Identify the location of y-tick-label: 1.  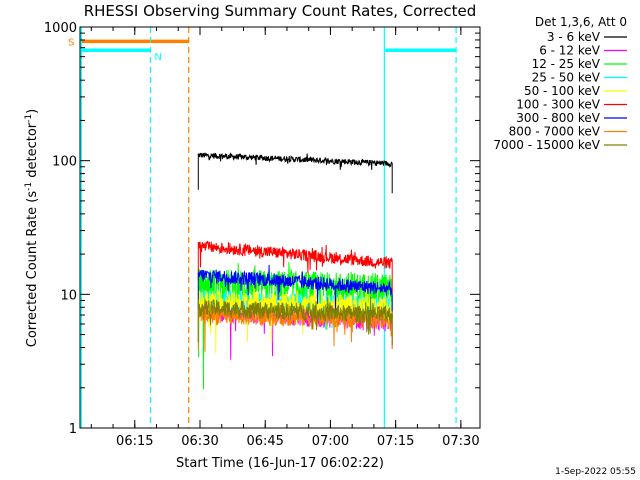
(73, 429).